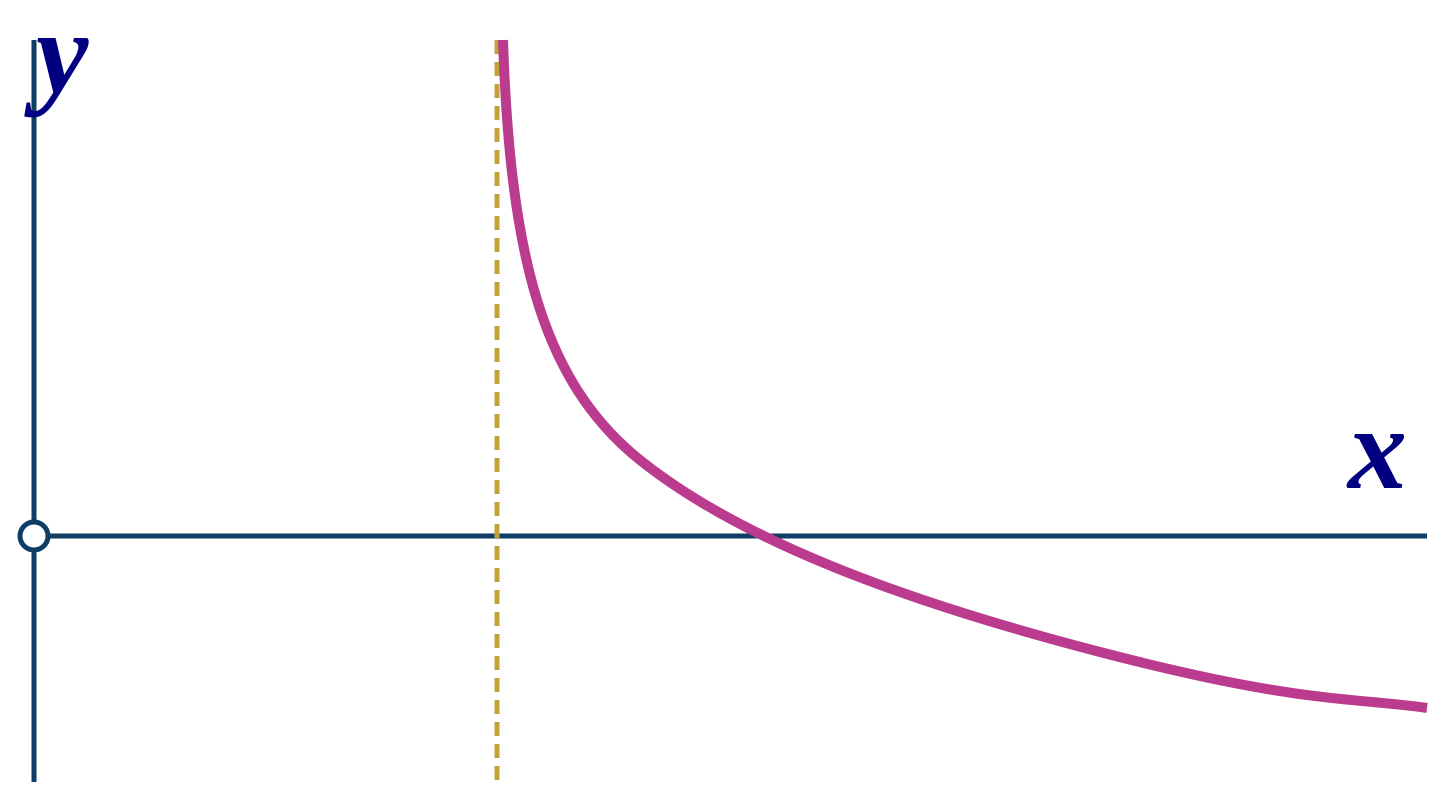 Image resolution: width=1442 pixels, height=801 pixels. I want to click on x-axis-label: x, so click(1376, 448).